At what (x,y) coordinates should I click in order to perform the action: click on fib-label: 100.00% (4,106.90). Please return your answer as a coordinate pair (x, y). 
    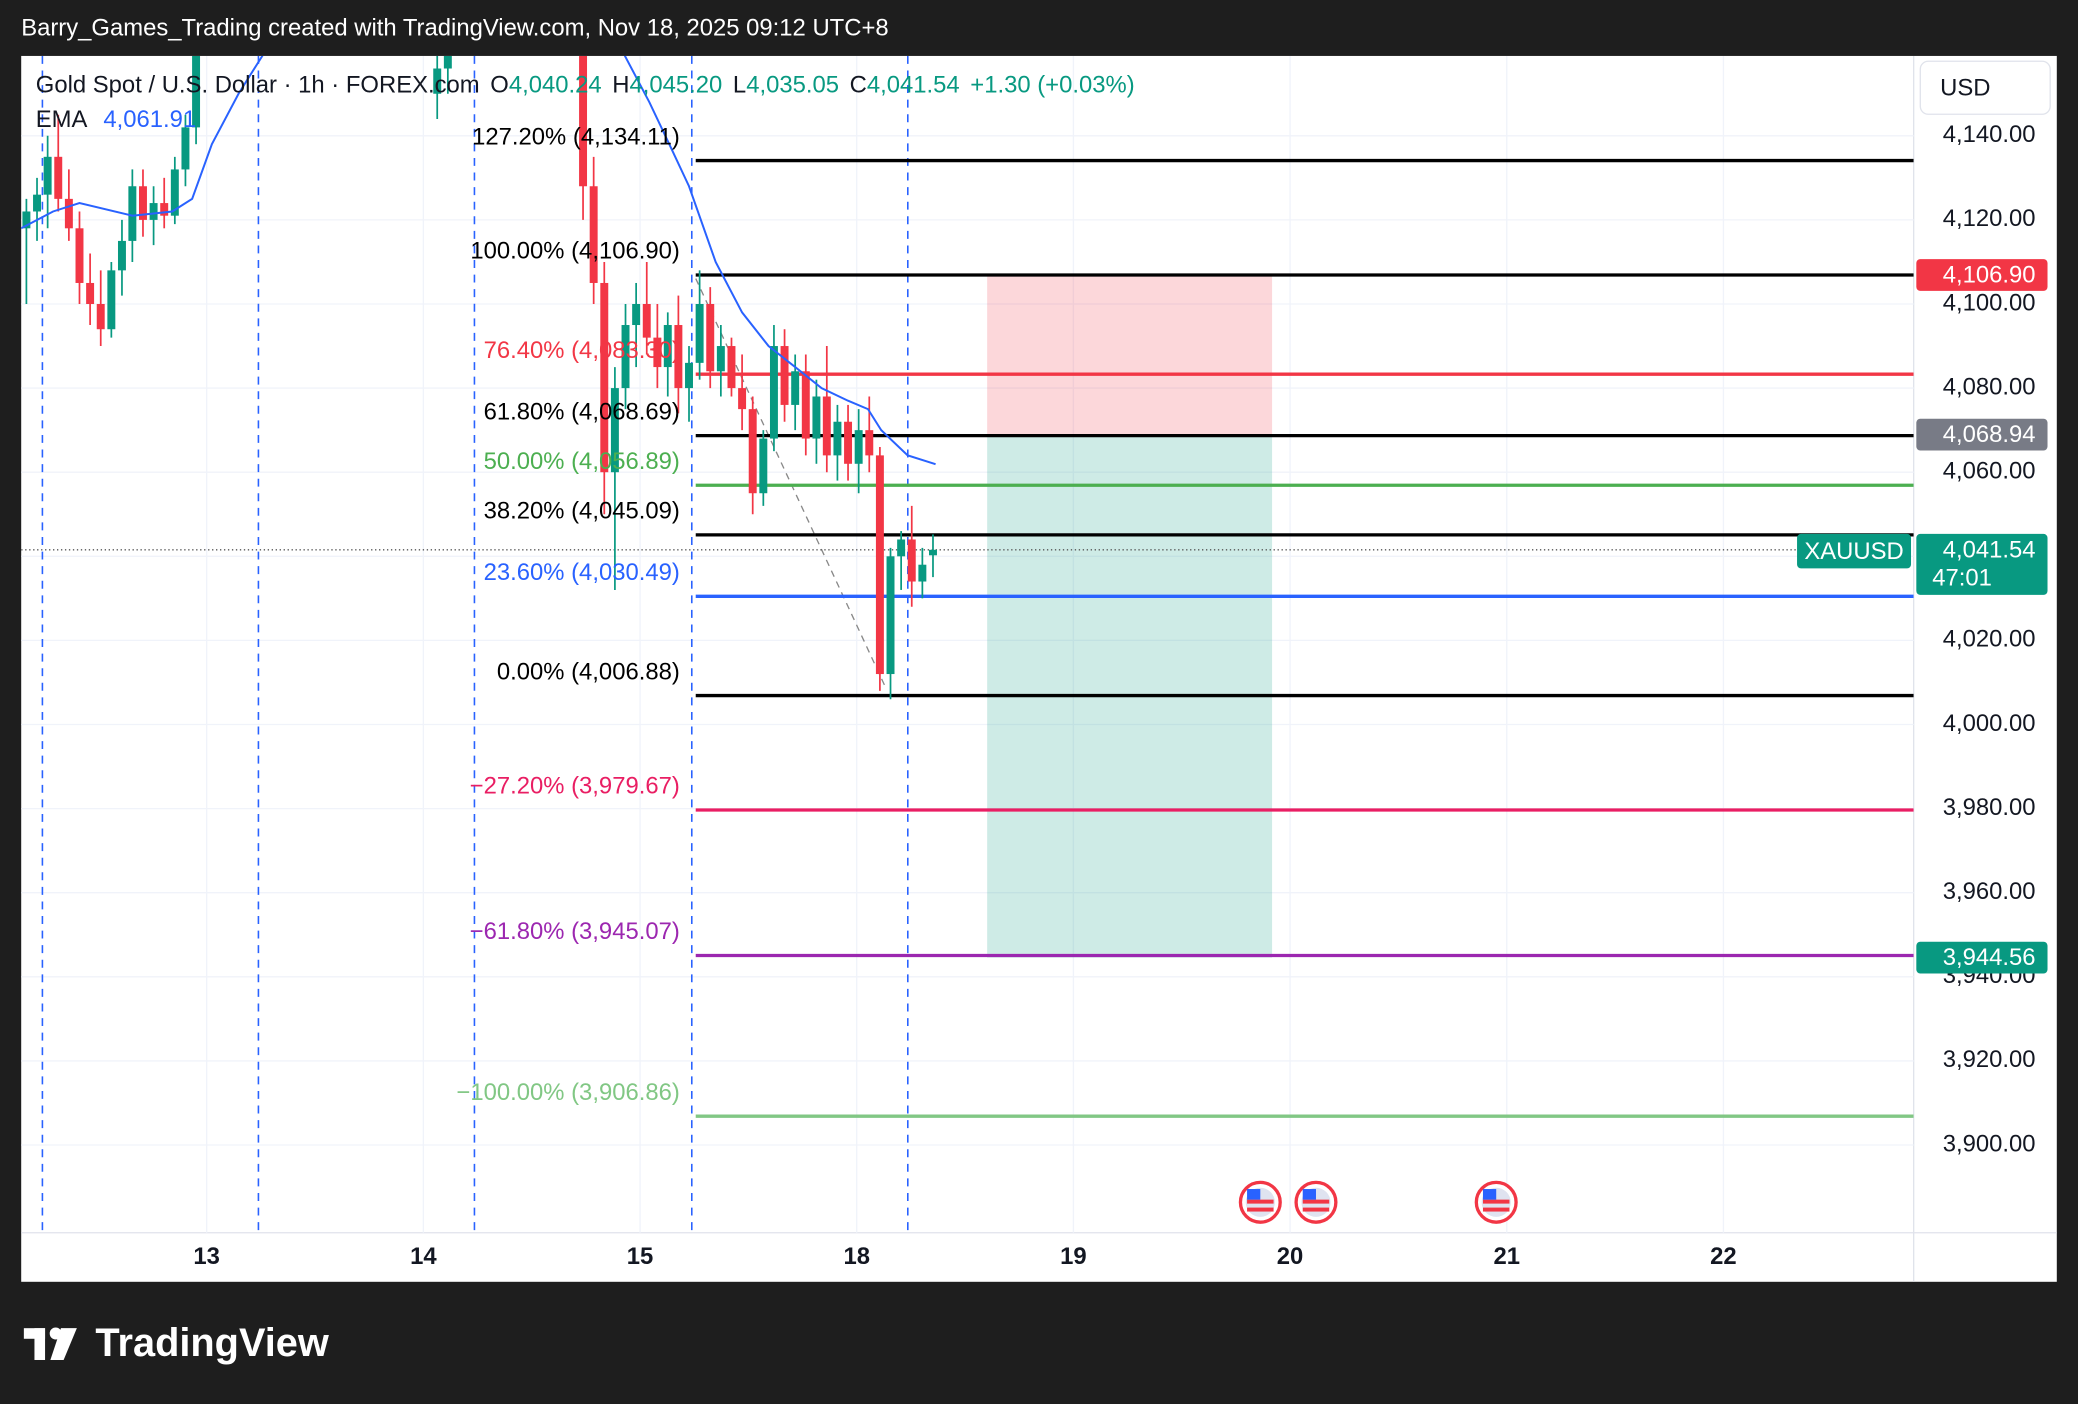
    Looking at the image, I should click on (574, 251).